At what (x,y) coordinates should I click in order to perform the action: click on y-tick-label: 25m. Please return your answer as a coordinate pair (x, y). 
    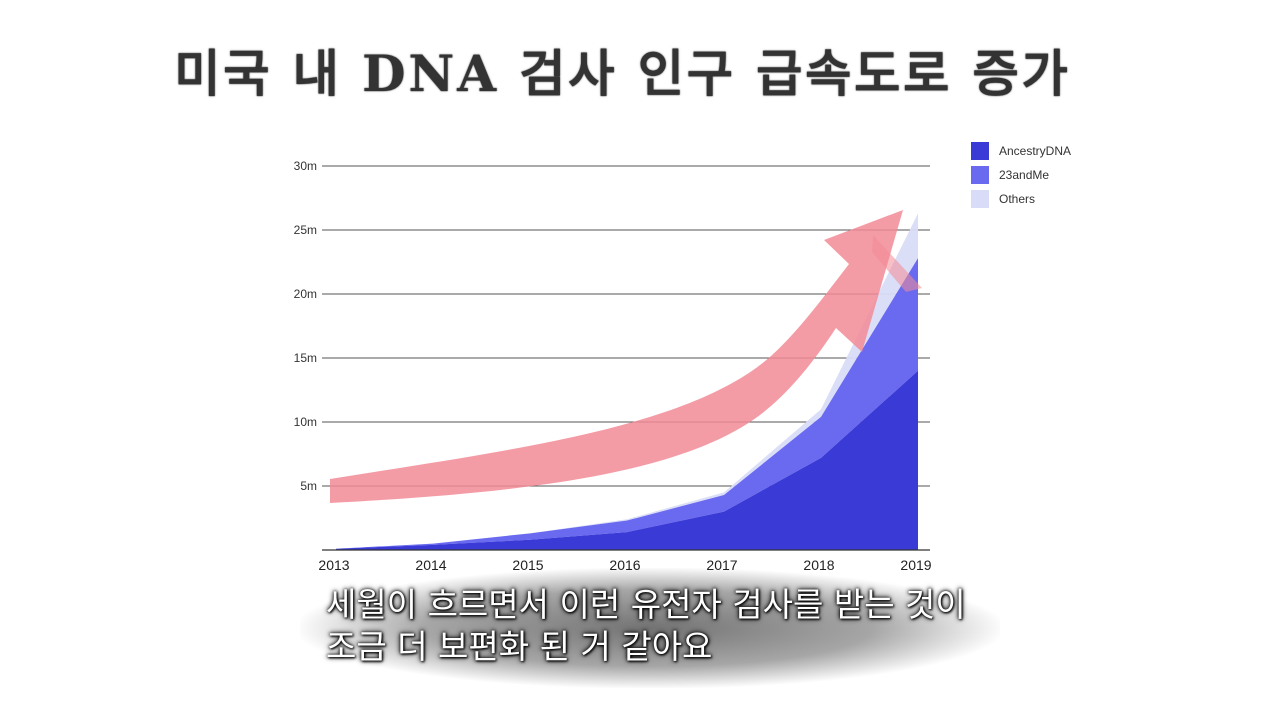
    Looking at the image, I should click on (305, 230).